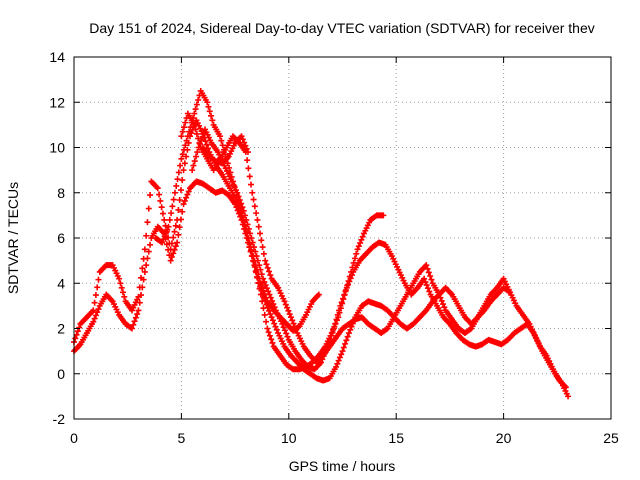 The height and width of the screenshot is (480, 640). What do you see at coordinates (396, 438) in the screenshot?
I see `x-tick-label: 15` at bounding box center [396, 438].